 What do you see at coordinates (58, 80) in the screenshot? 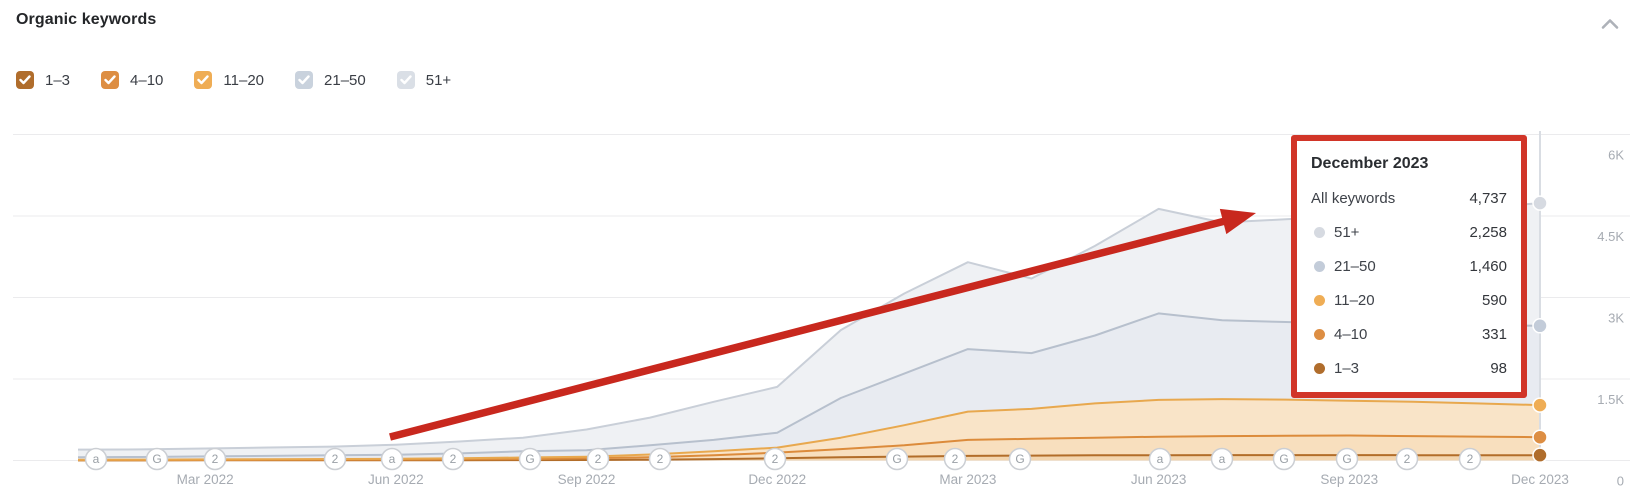
I see `filter-label: 1–3` at bounding box center [58, 80].